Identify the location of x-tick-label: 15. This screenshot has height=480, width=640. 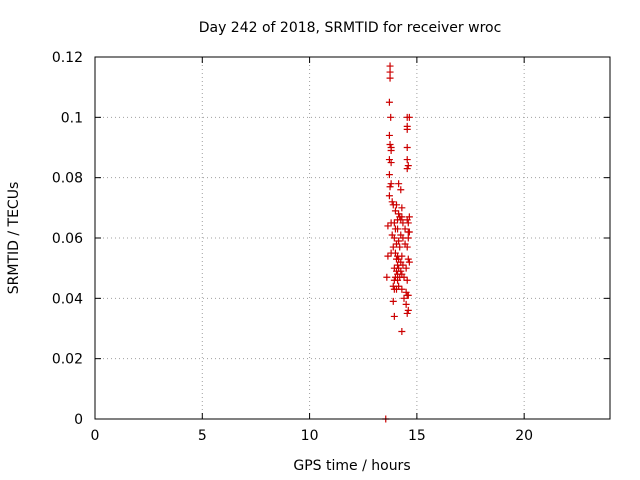
(417, 436).